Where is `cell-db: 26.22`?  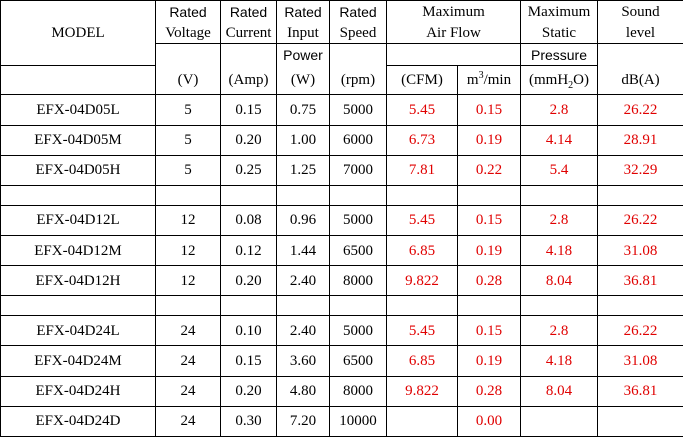
cell-db: 26.22 is located at coordinates (640, 110).